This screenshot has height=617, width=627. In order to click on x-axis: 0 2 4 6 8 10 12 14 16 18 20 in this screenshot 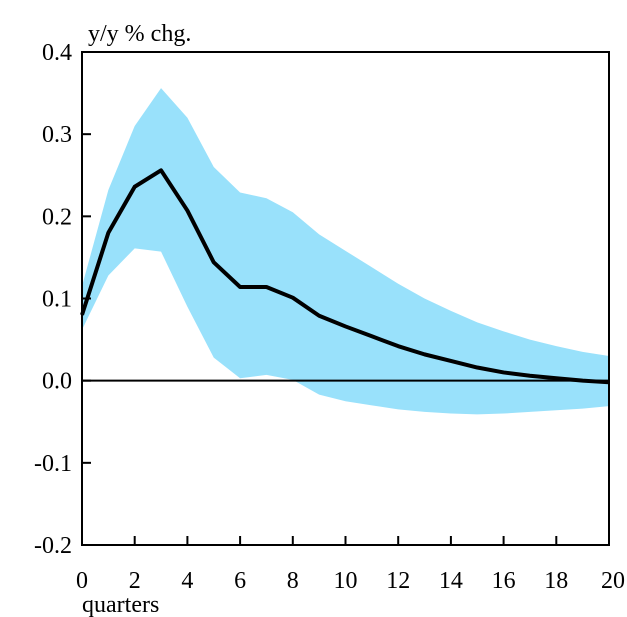, I will do `click(350, 565)`.